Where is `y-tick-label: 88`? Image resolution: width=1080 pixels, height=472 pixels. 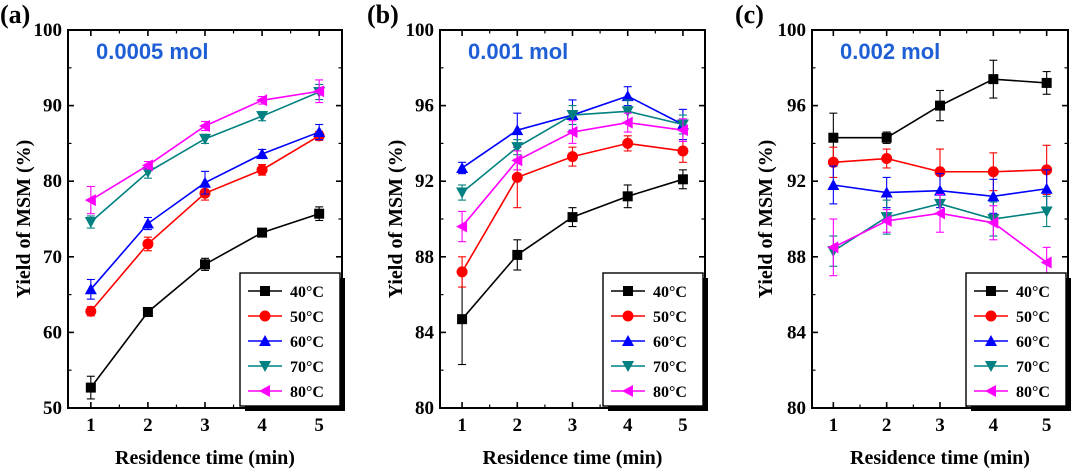 y-tick-label: 88 is located at coordinates (424, 257).